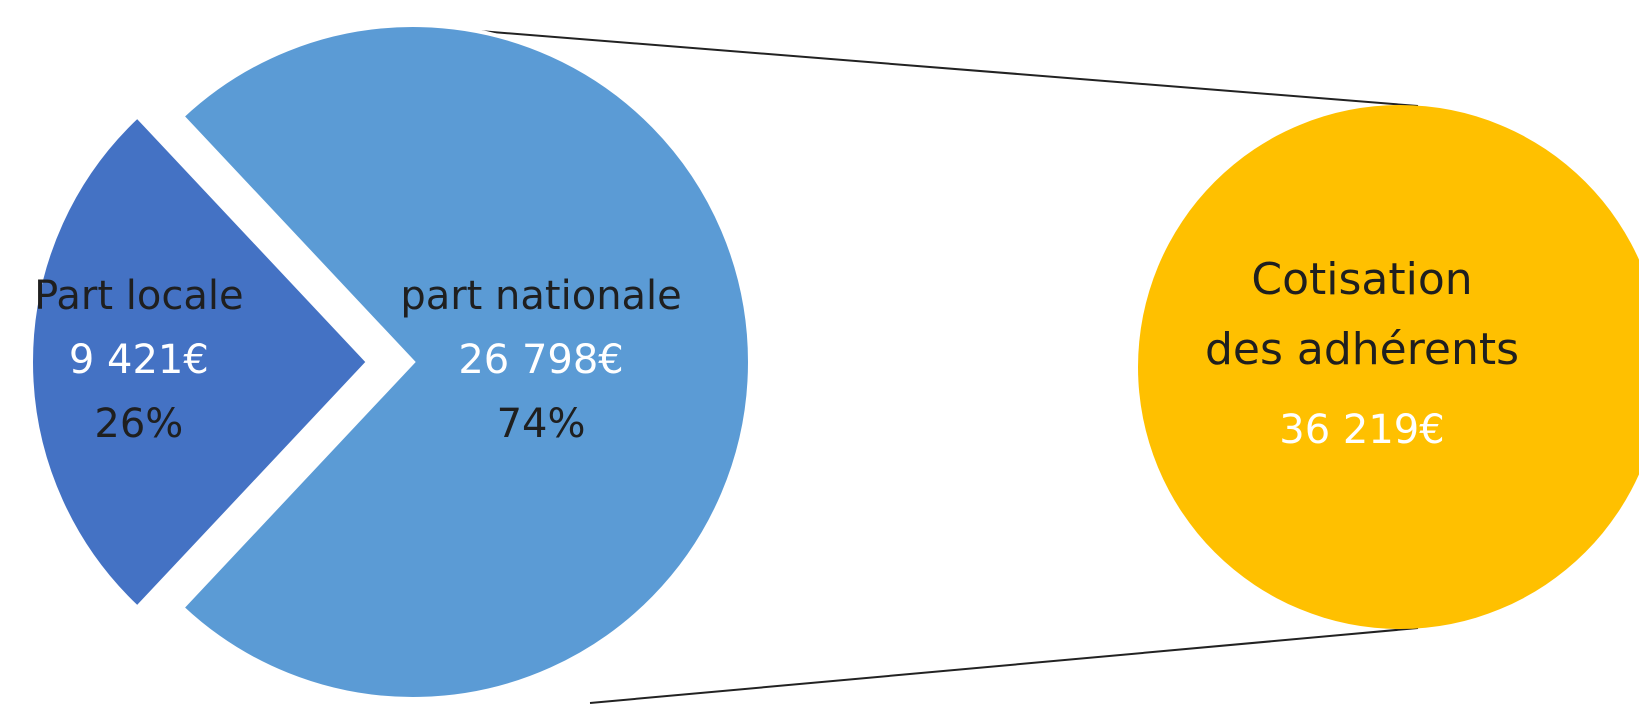 The image size is (1639, 706). I want to click on slice-label: Part locale, so click(139, 296).